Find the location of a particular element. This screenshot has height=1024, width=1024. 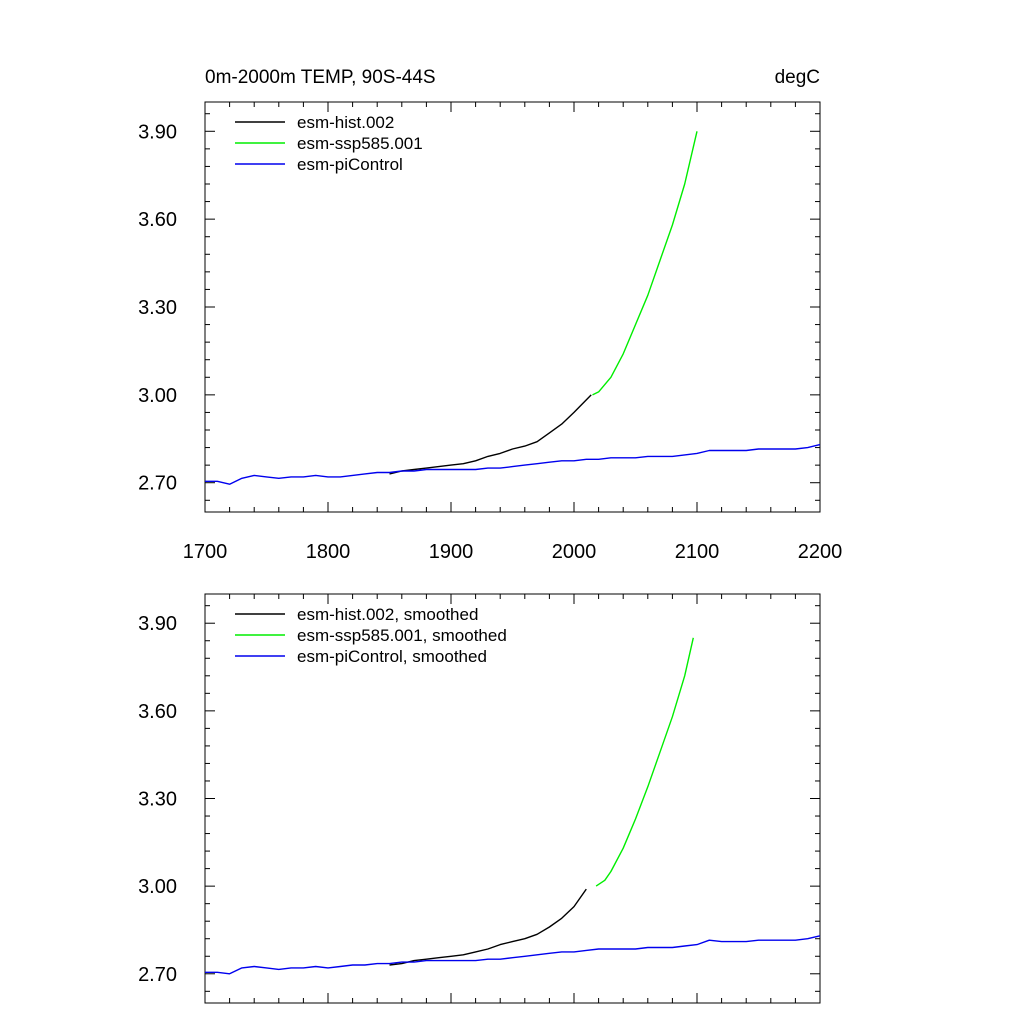

chart-title: 0m-2000m TEMP, 90S-44S is located at coordinates (320, 77).